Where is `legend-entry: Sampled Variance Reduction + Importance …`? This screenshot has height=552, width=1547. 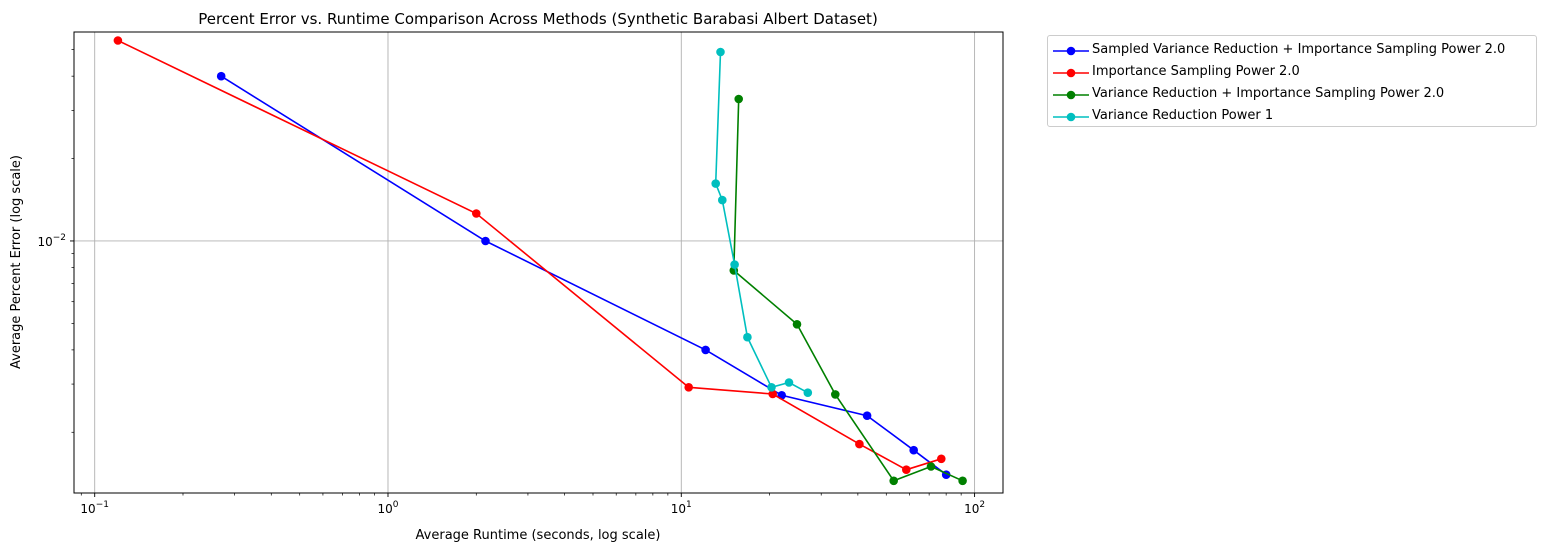 legend-entry: Sampled Variance Reduction + Importance … is located at coordinates (1292, 51).